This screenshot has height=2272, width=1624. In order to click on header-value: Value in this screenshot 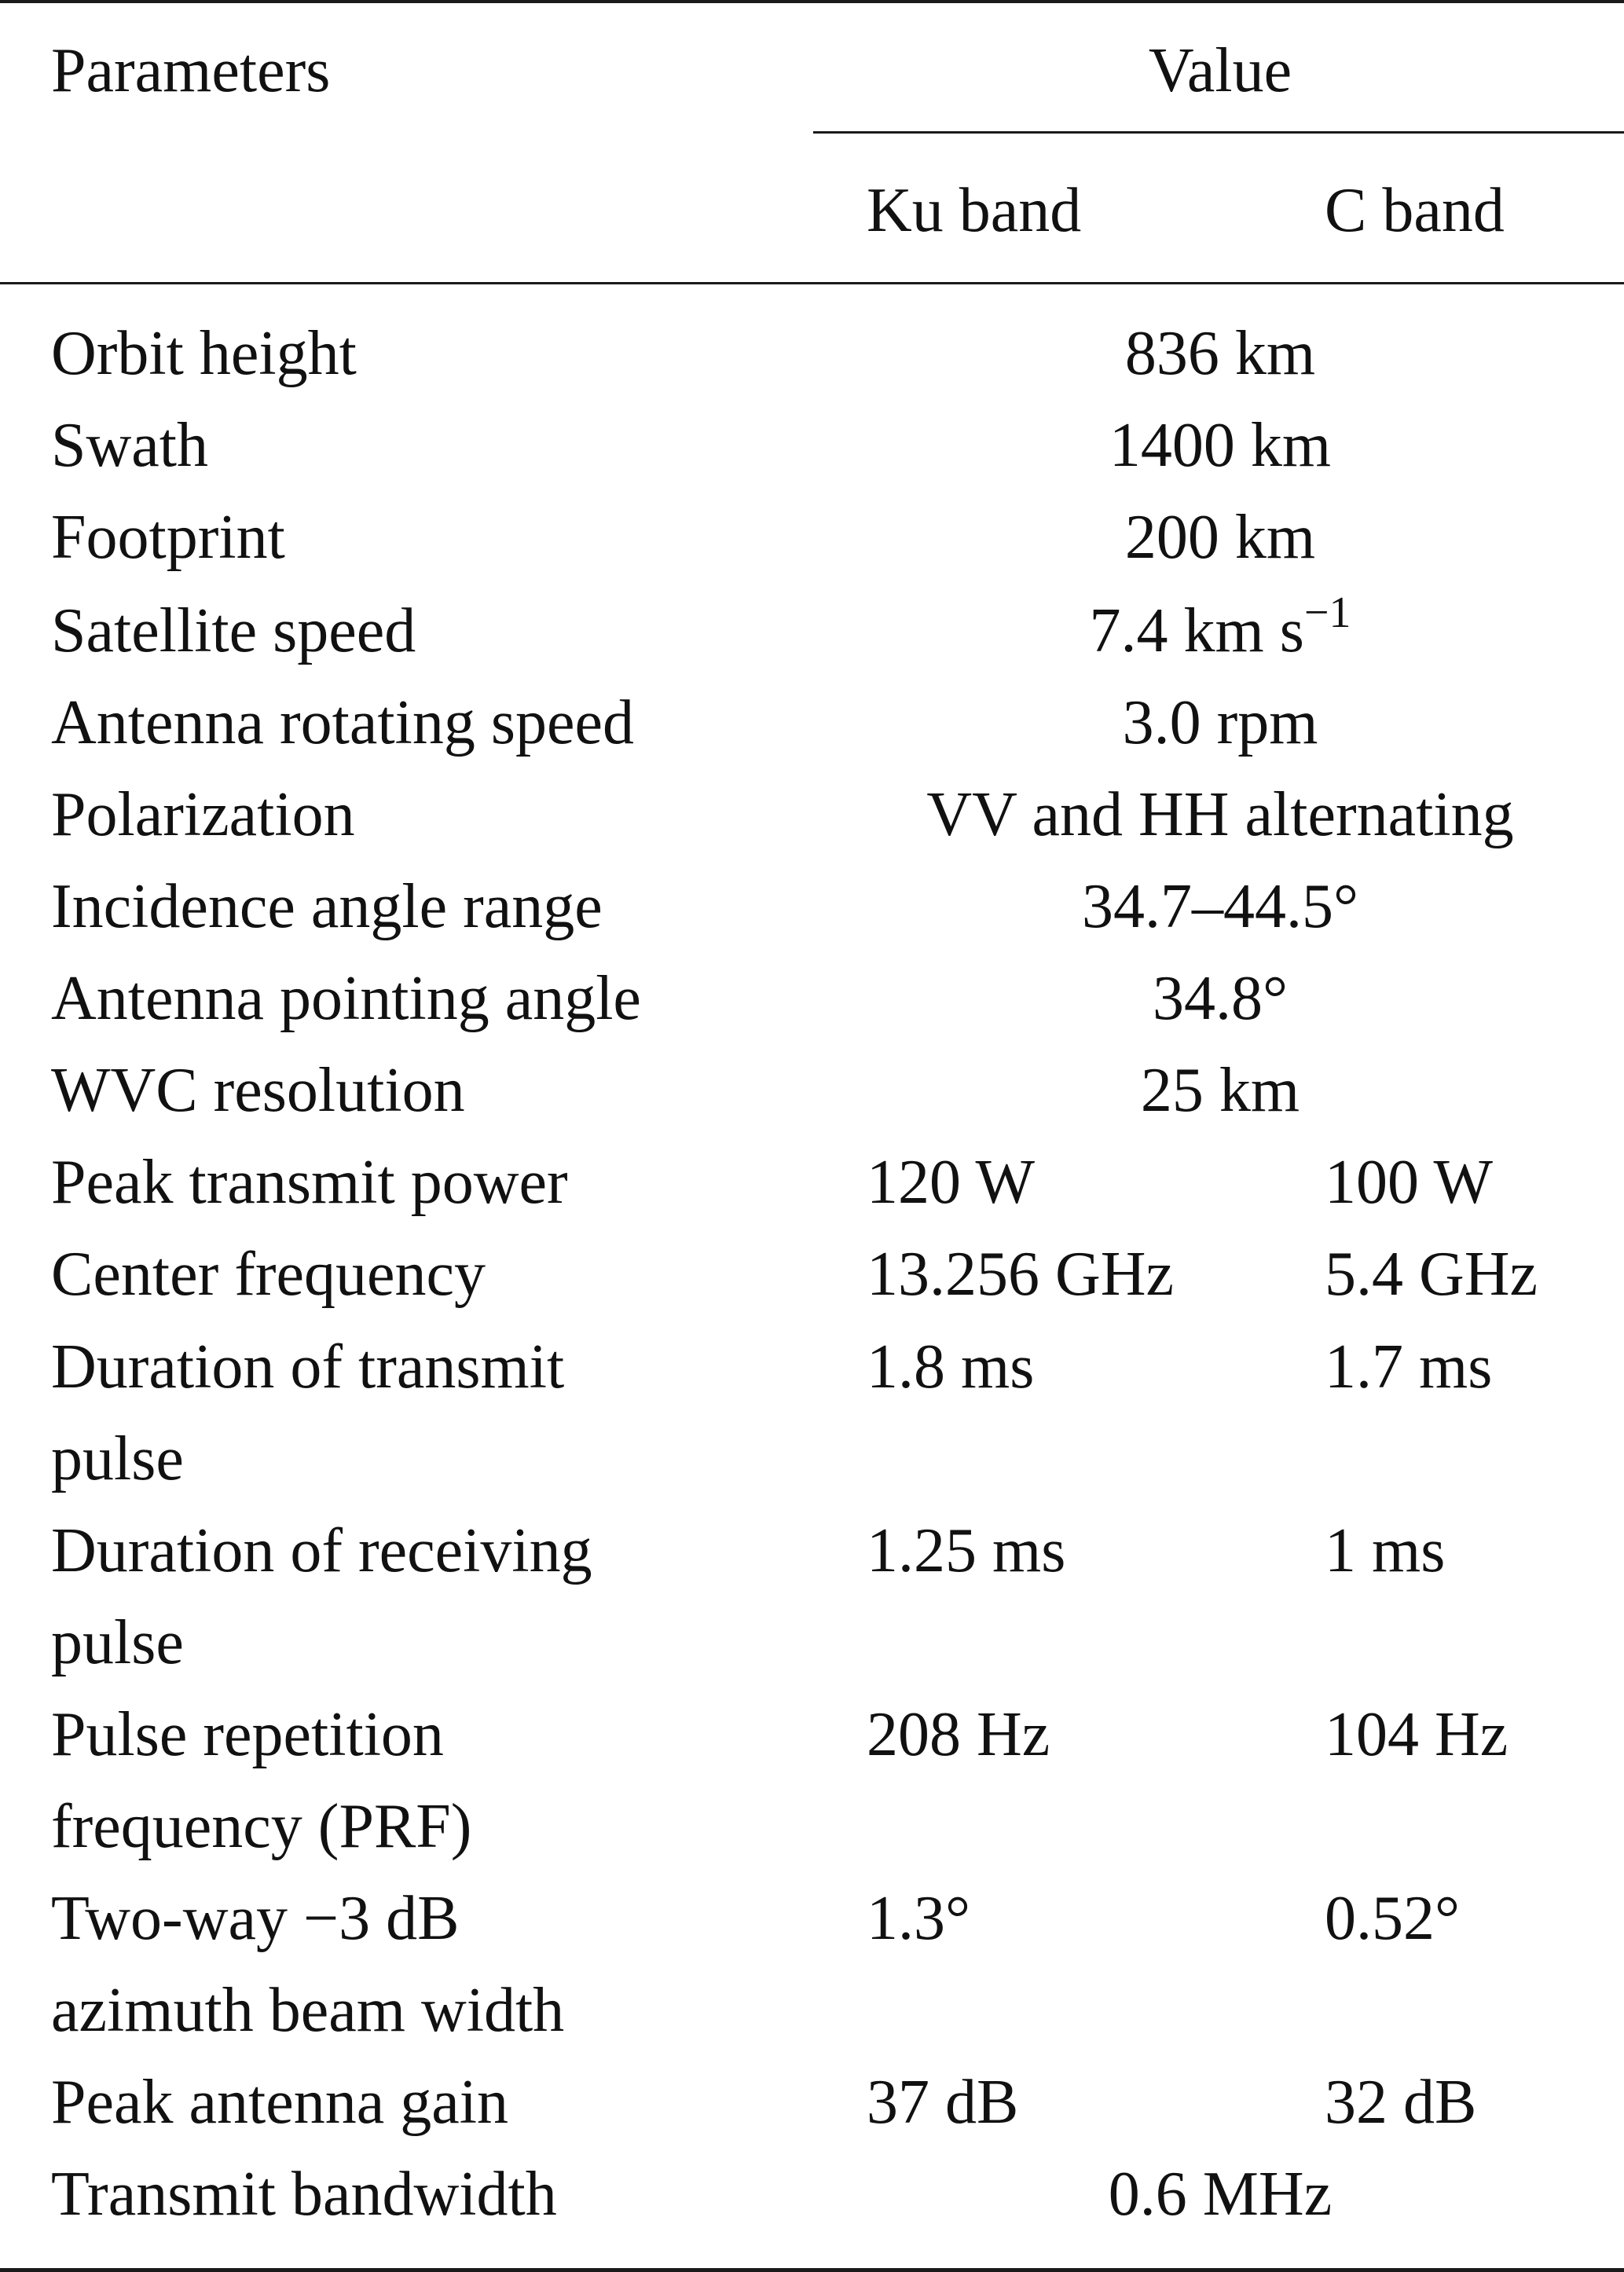, I will do `click(1220, 70)`.